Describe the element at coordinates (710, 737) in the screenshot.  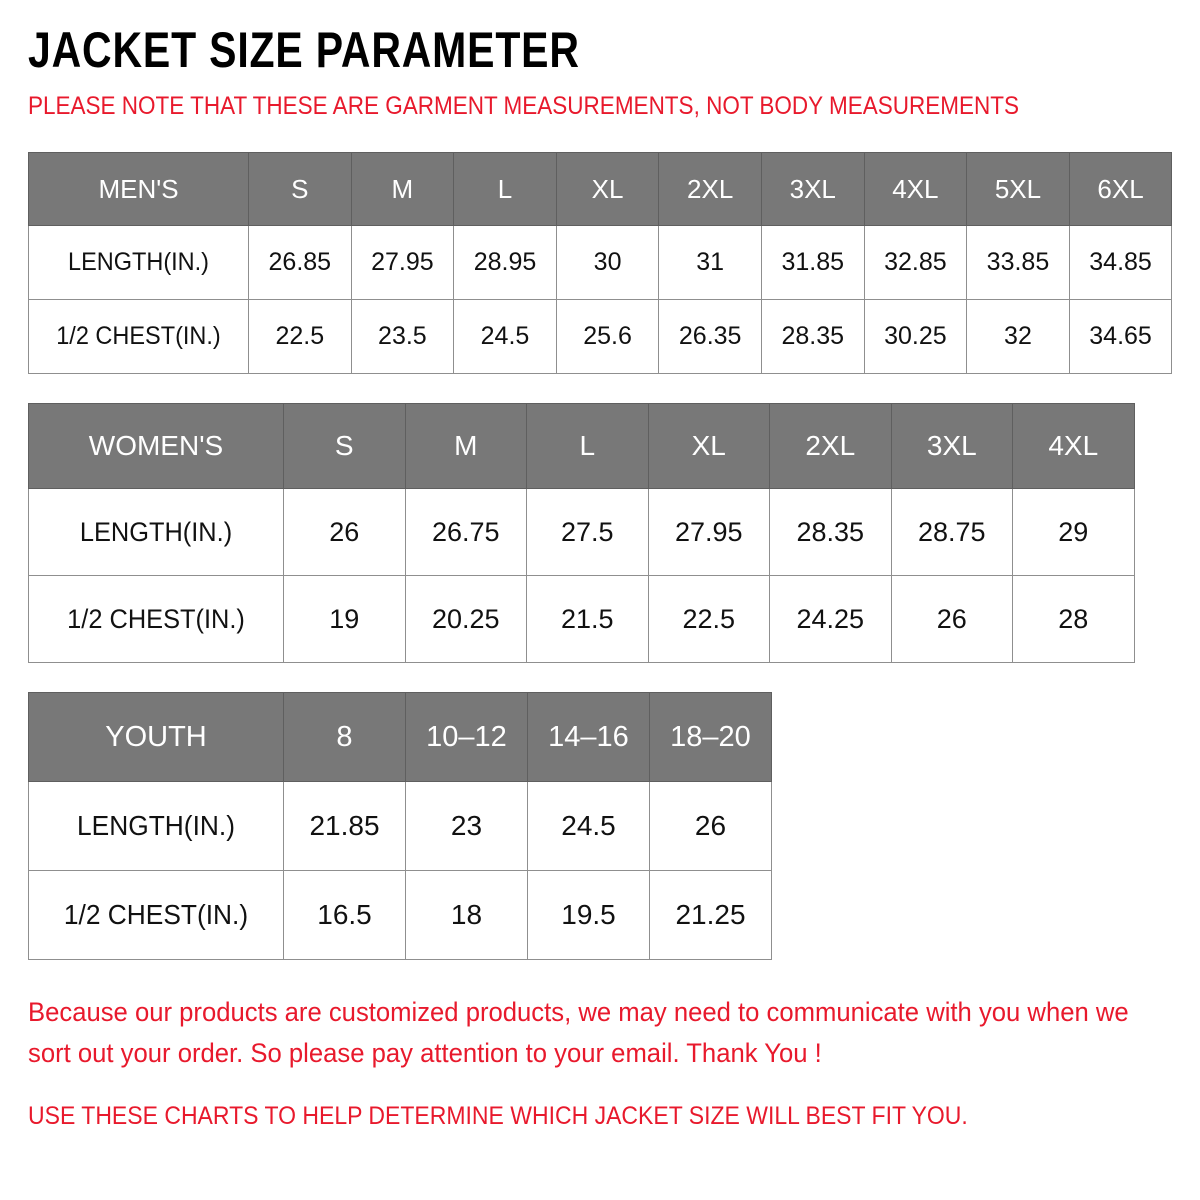
I see `size-header-18-20: 18–20` at that location.